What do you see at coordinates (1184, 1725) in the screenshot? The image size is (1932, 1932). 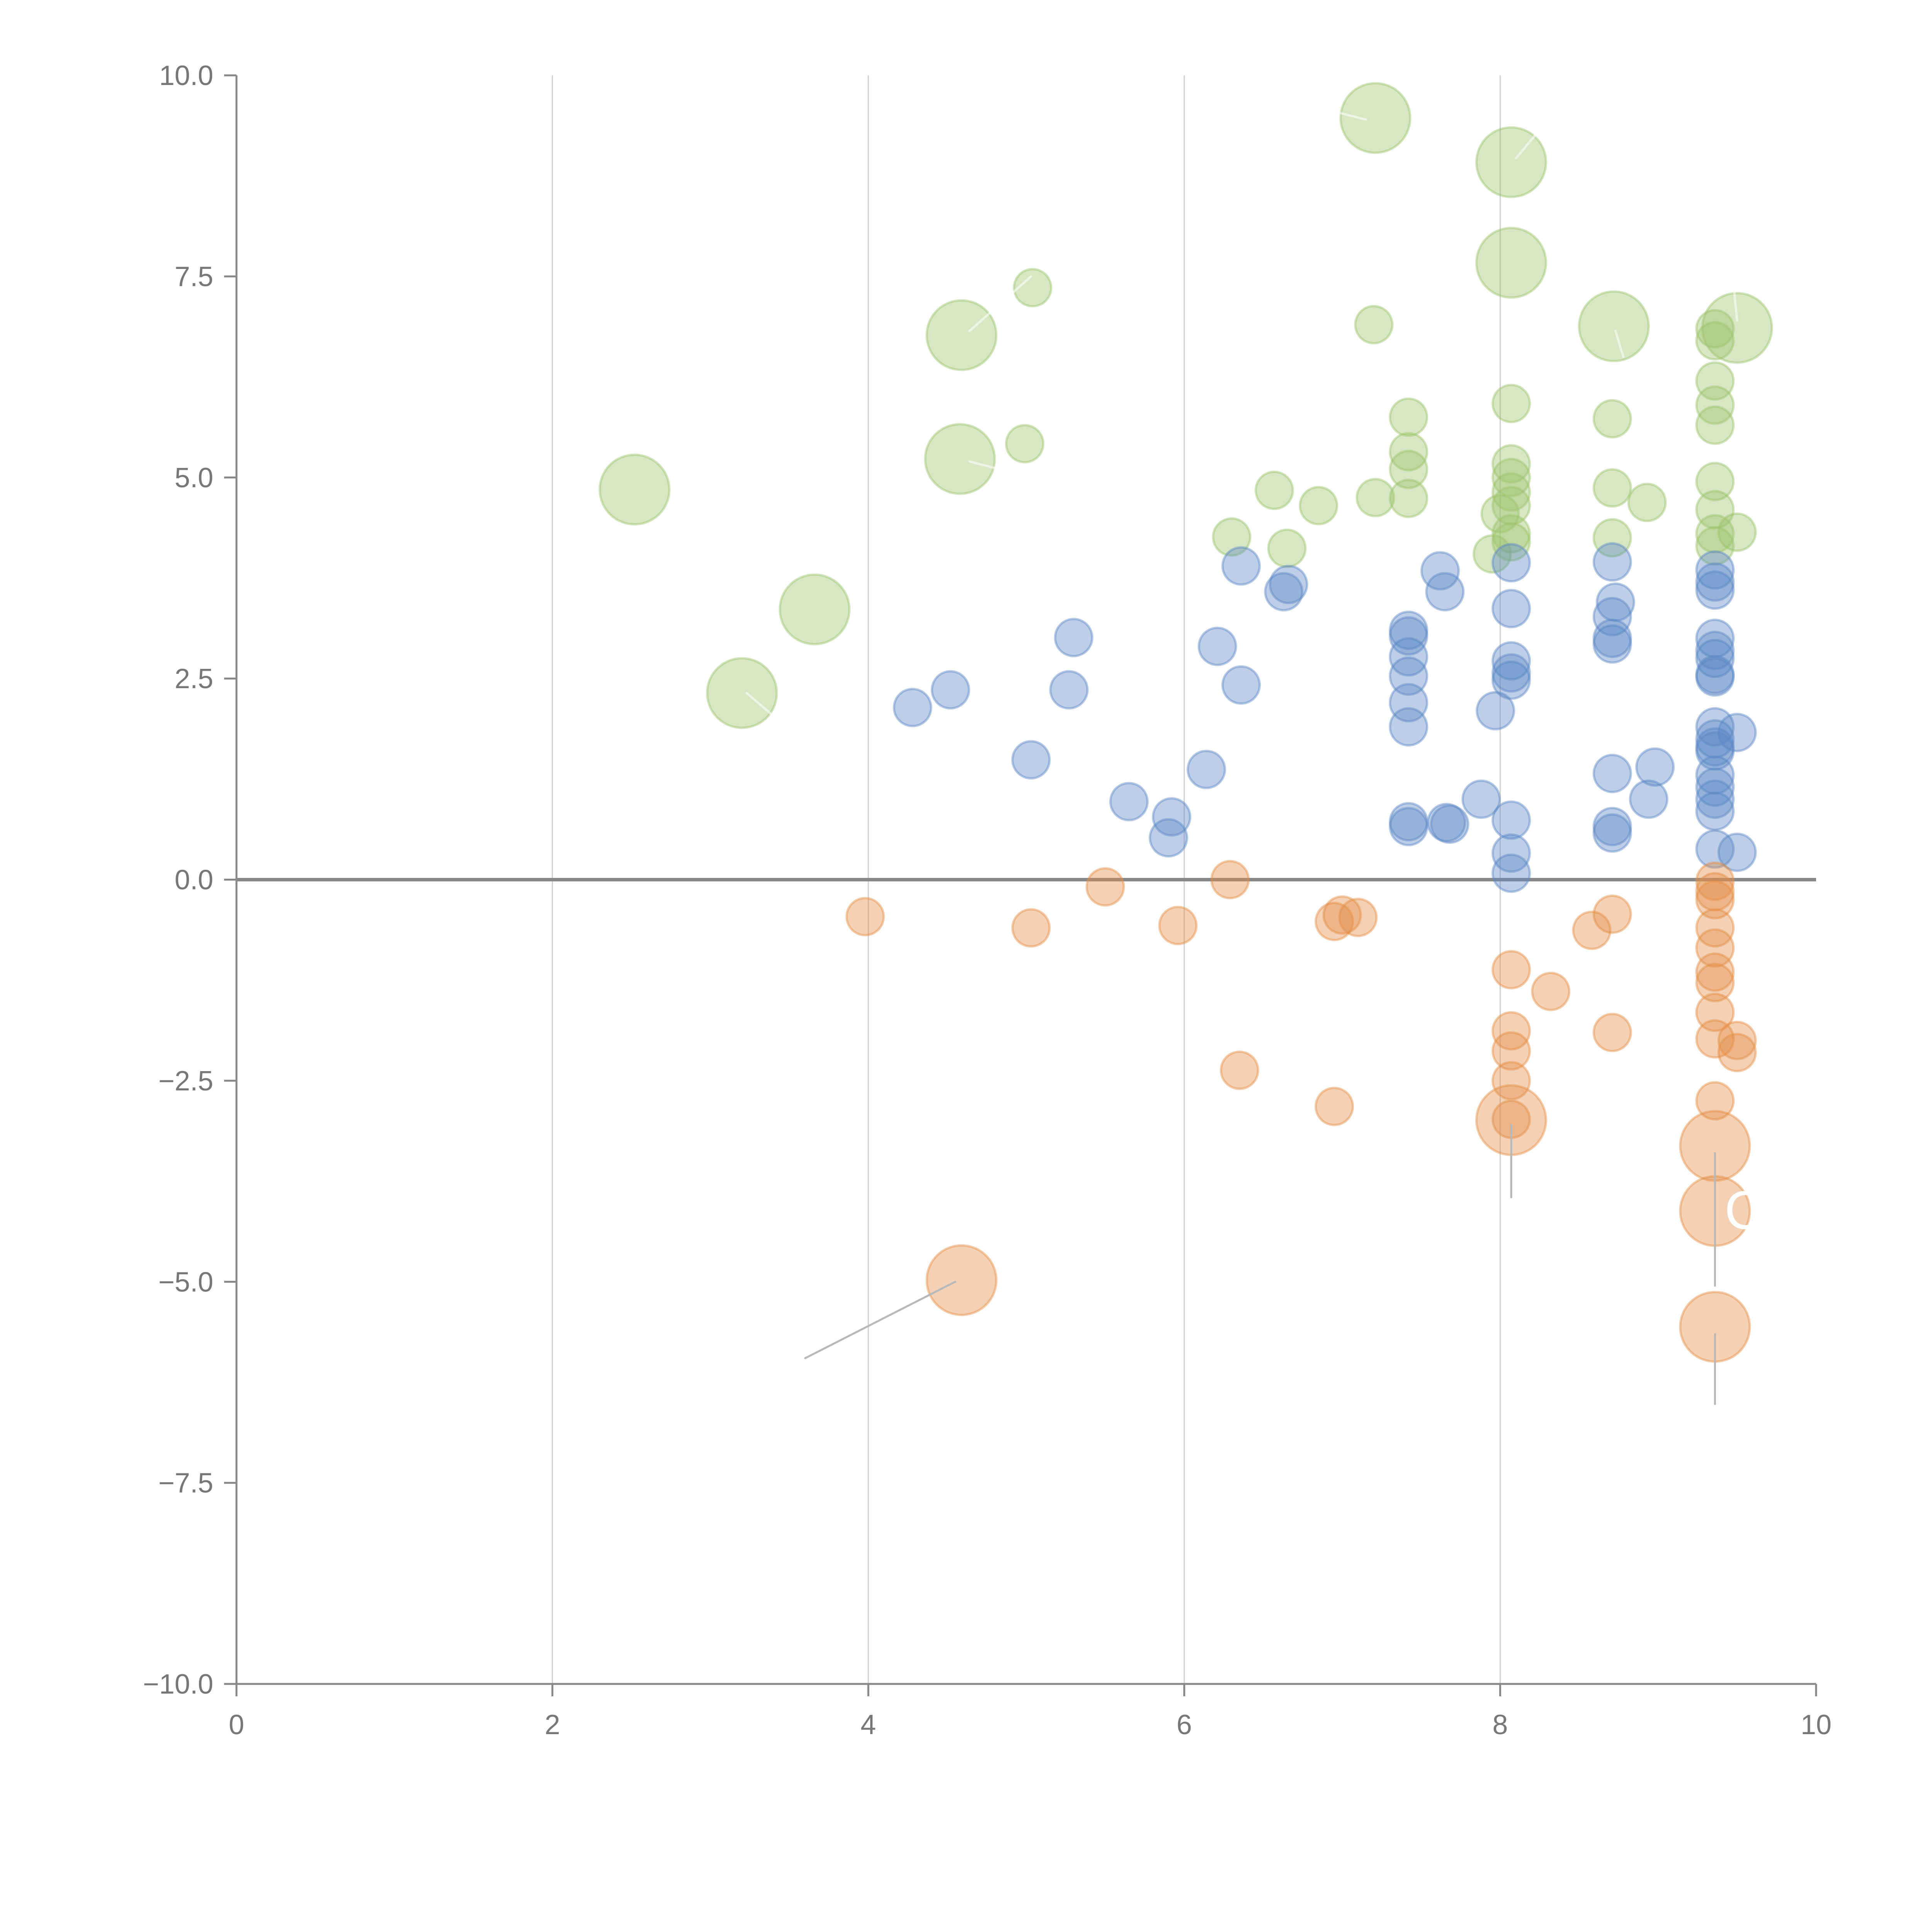 I see `x-tick-label: 6` at bounding box center [1184, 1725].